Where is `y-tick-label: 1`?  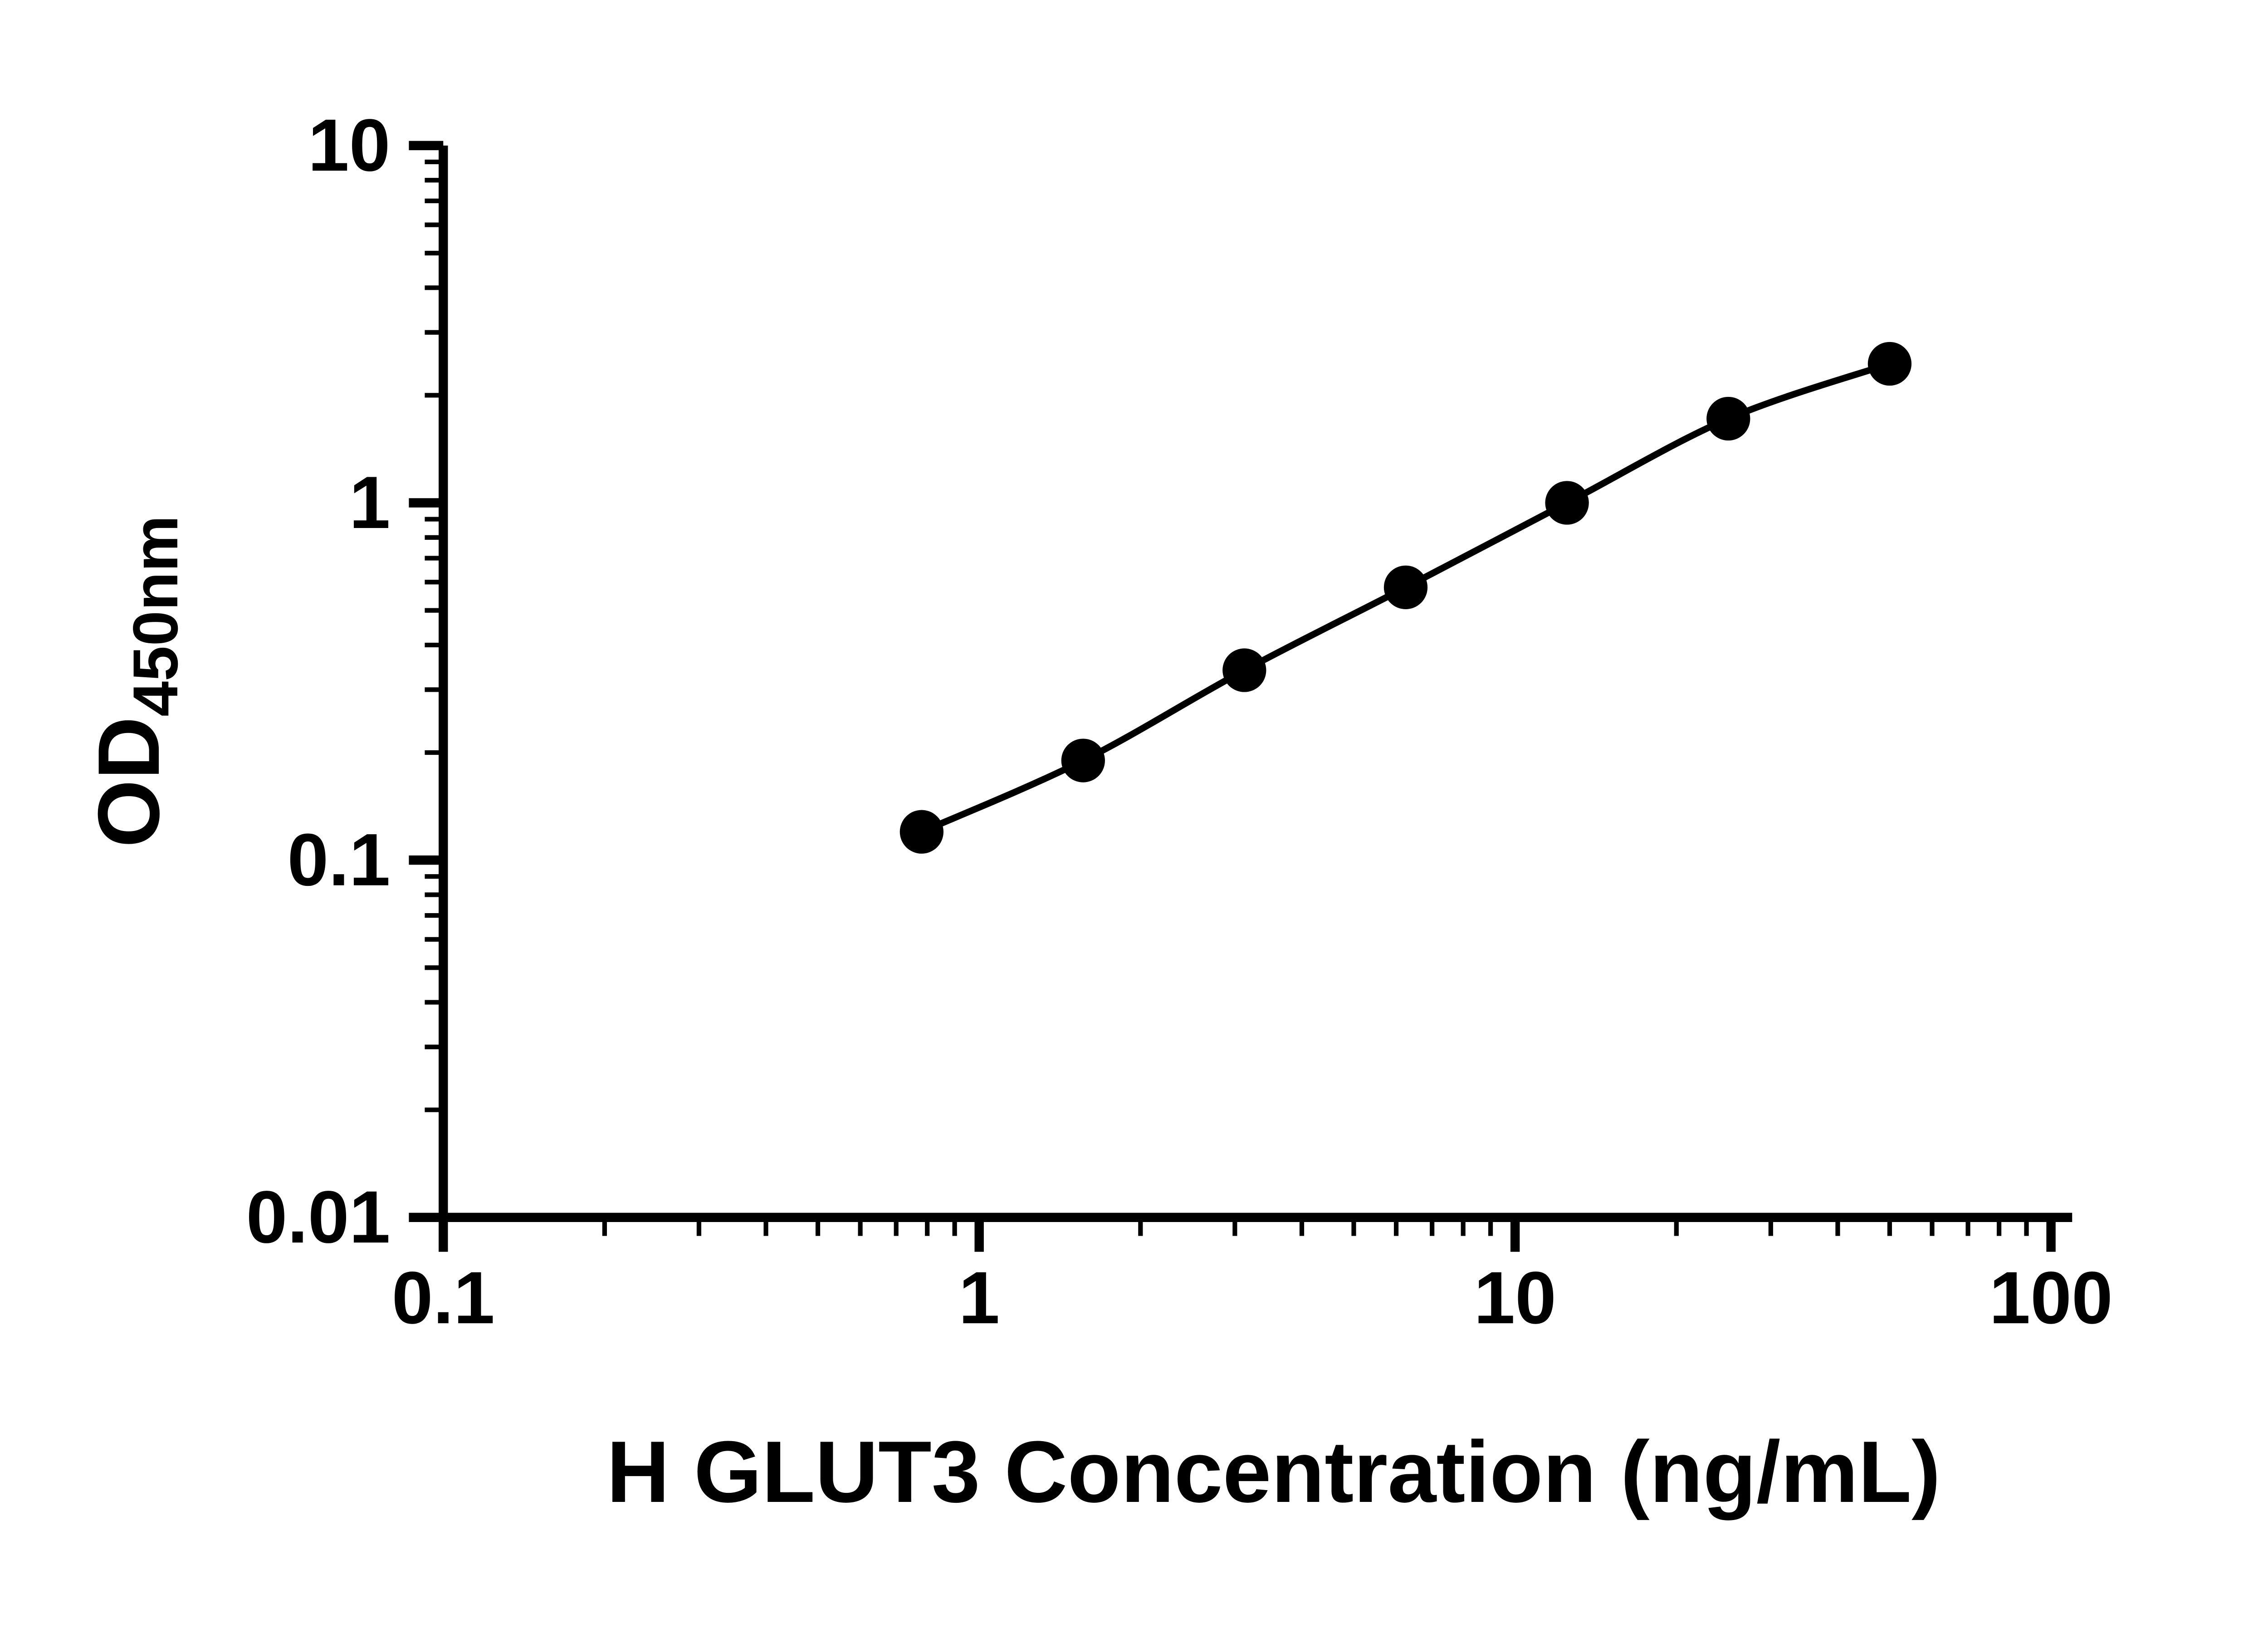 y-tick-label: 1 is located at coordinates (370, 503).